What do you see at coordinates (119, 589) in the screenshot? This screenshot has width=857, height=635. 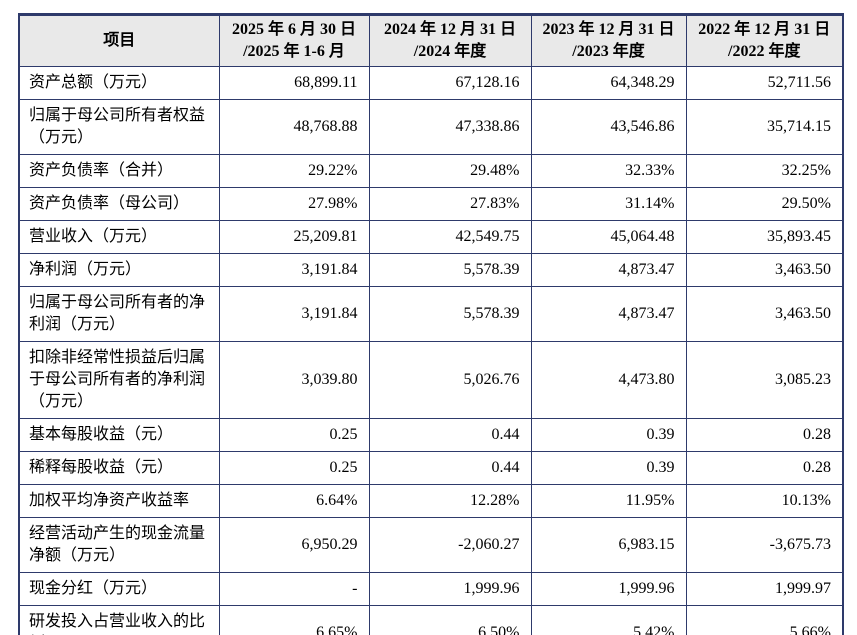 I see `row-label: 现金分红（万元）` at bounding box center [119, 589].